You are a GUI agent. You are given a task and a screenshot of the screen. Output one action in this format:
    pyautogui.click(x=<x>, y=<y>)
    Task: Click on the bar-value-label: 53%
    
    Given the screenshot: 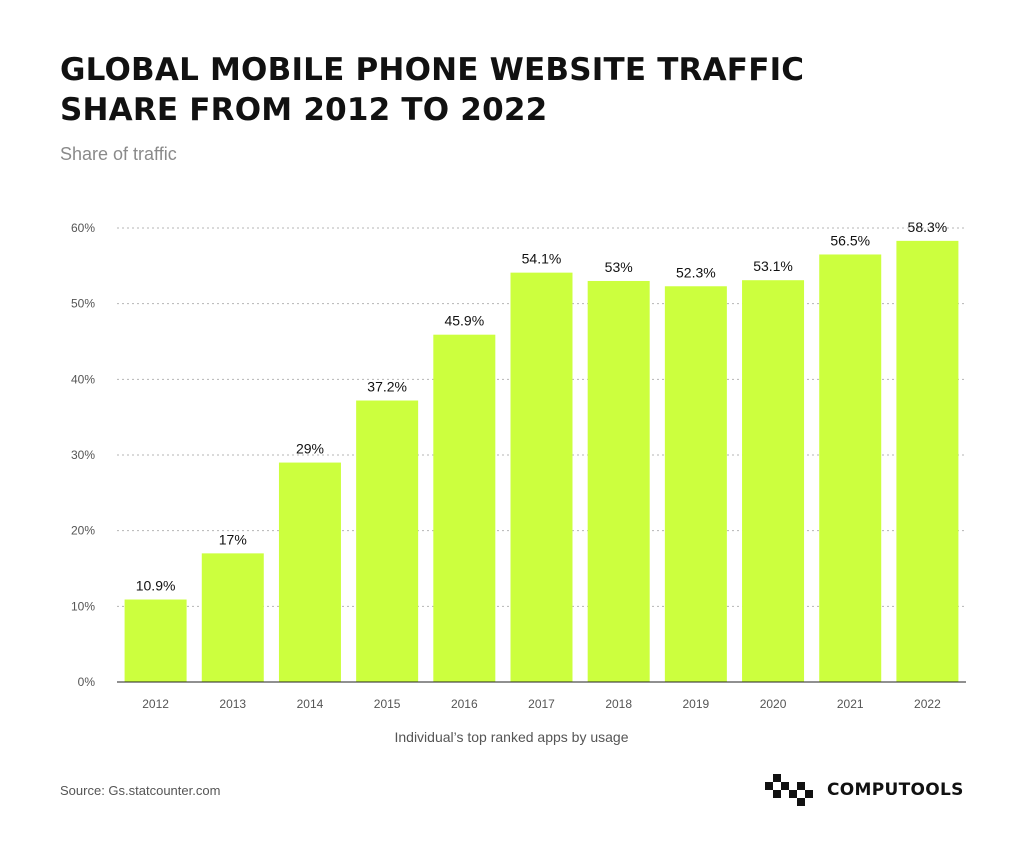 What is the action you would take?
    pyautogui.click(x=619, y=267)
    